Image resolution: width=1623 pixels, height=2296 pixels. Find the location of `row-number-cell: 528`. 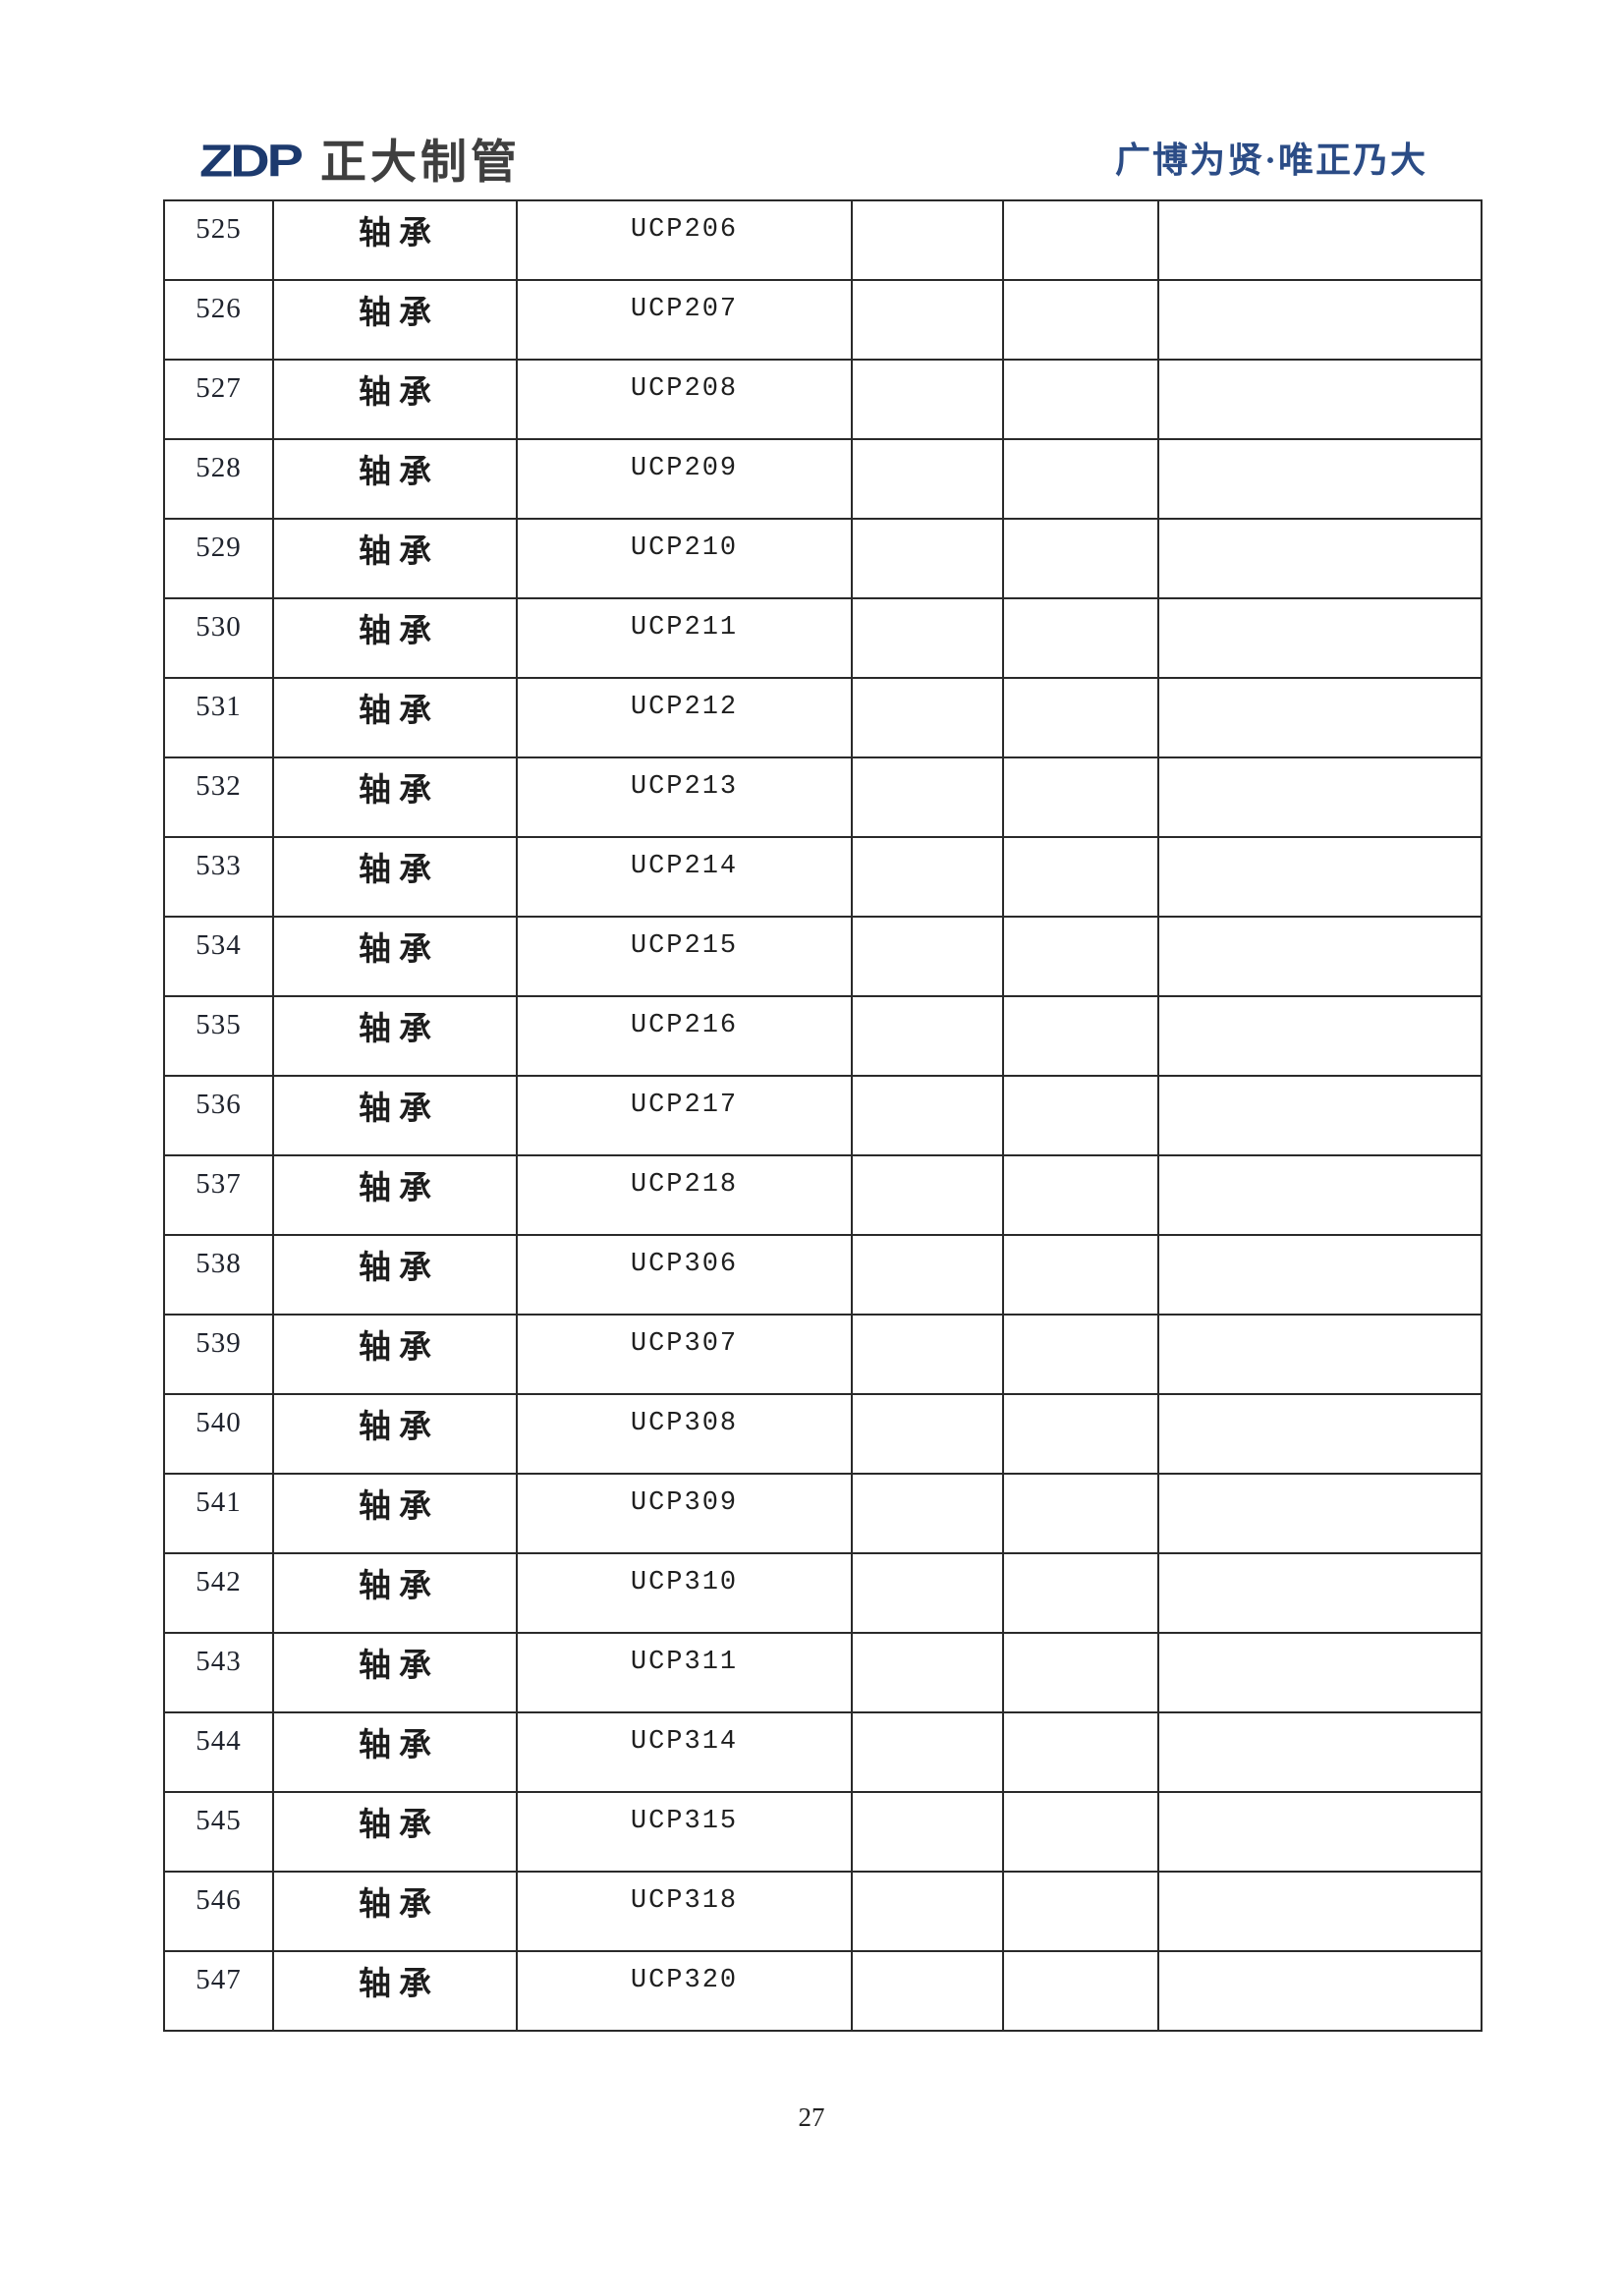

row-number-cell: 528 is located at coordinates (219, 479).